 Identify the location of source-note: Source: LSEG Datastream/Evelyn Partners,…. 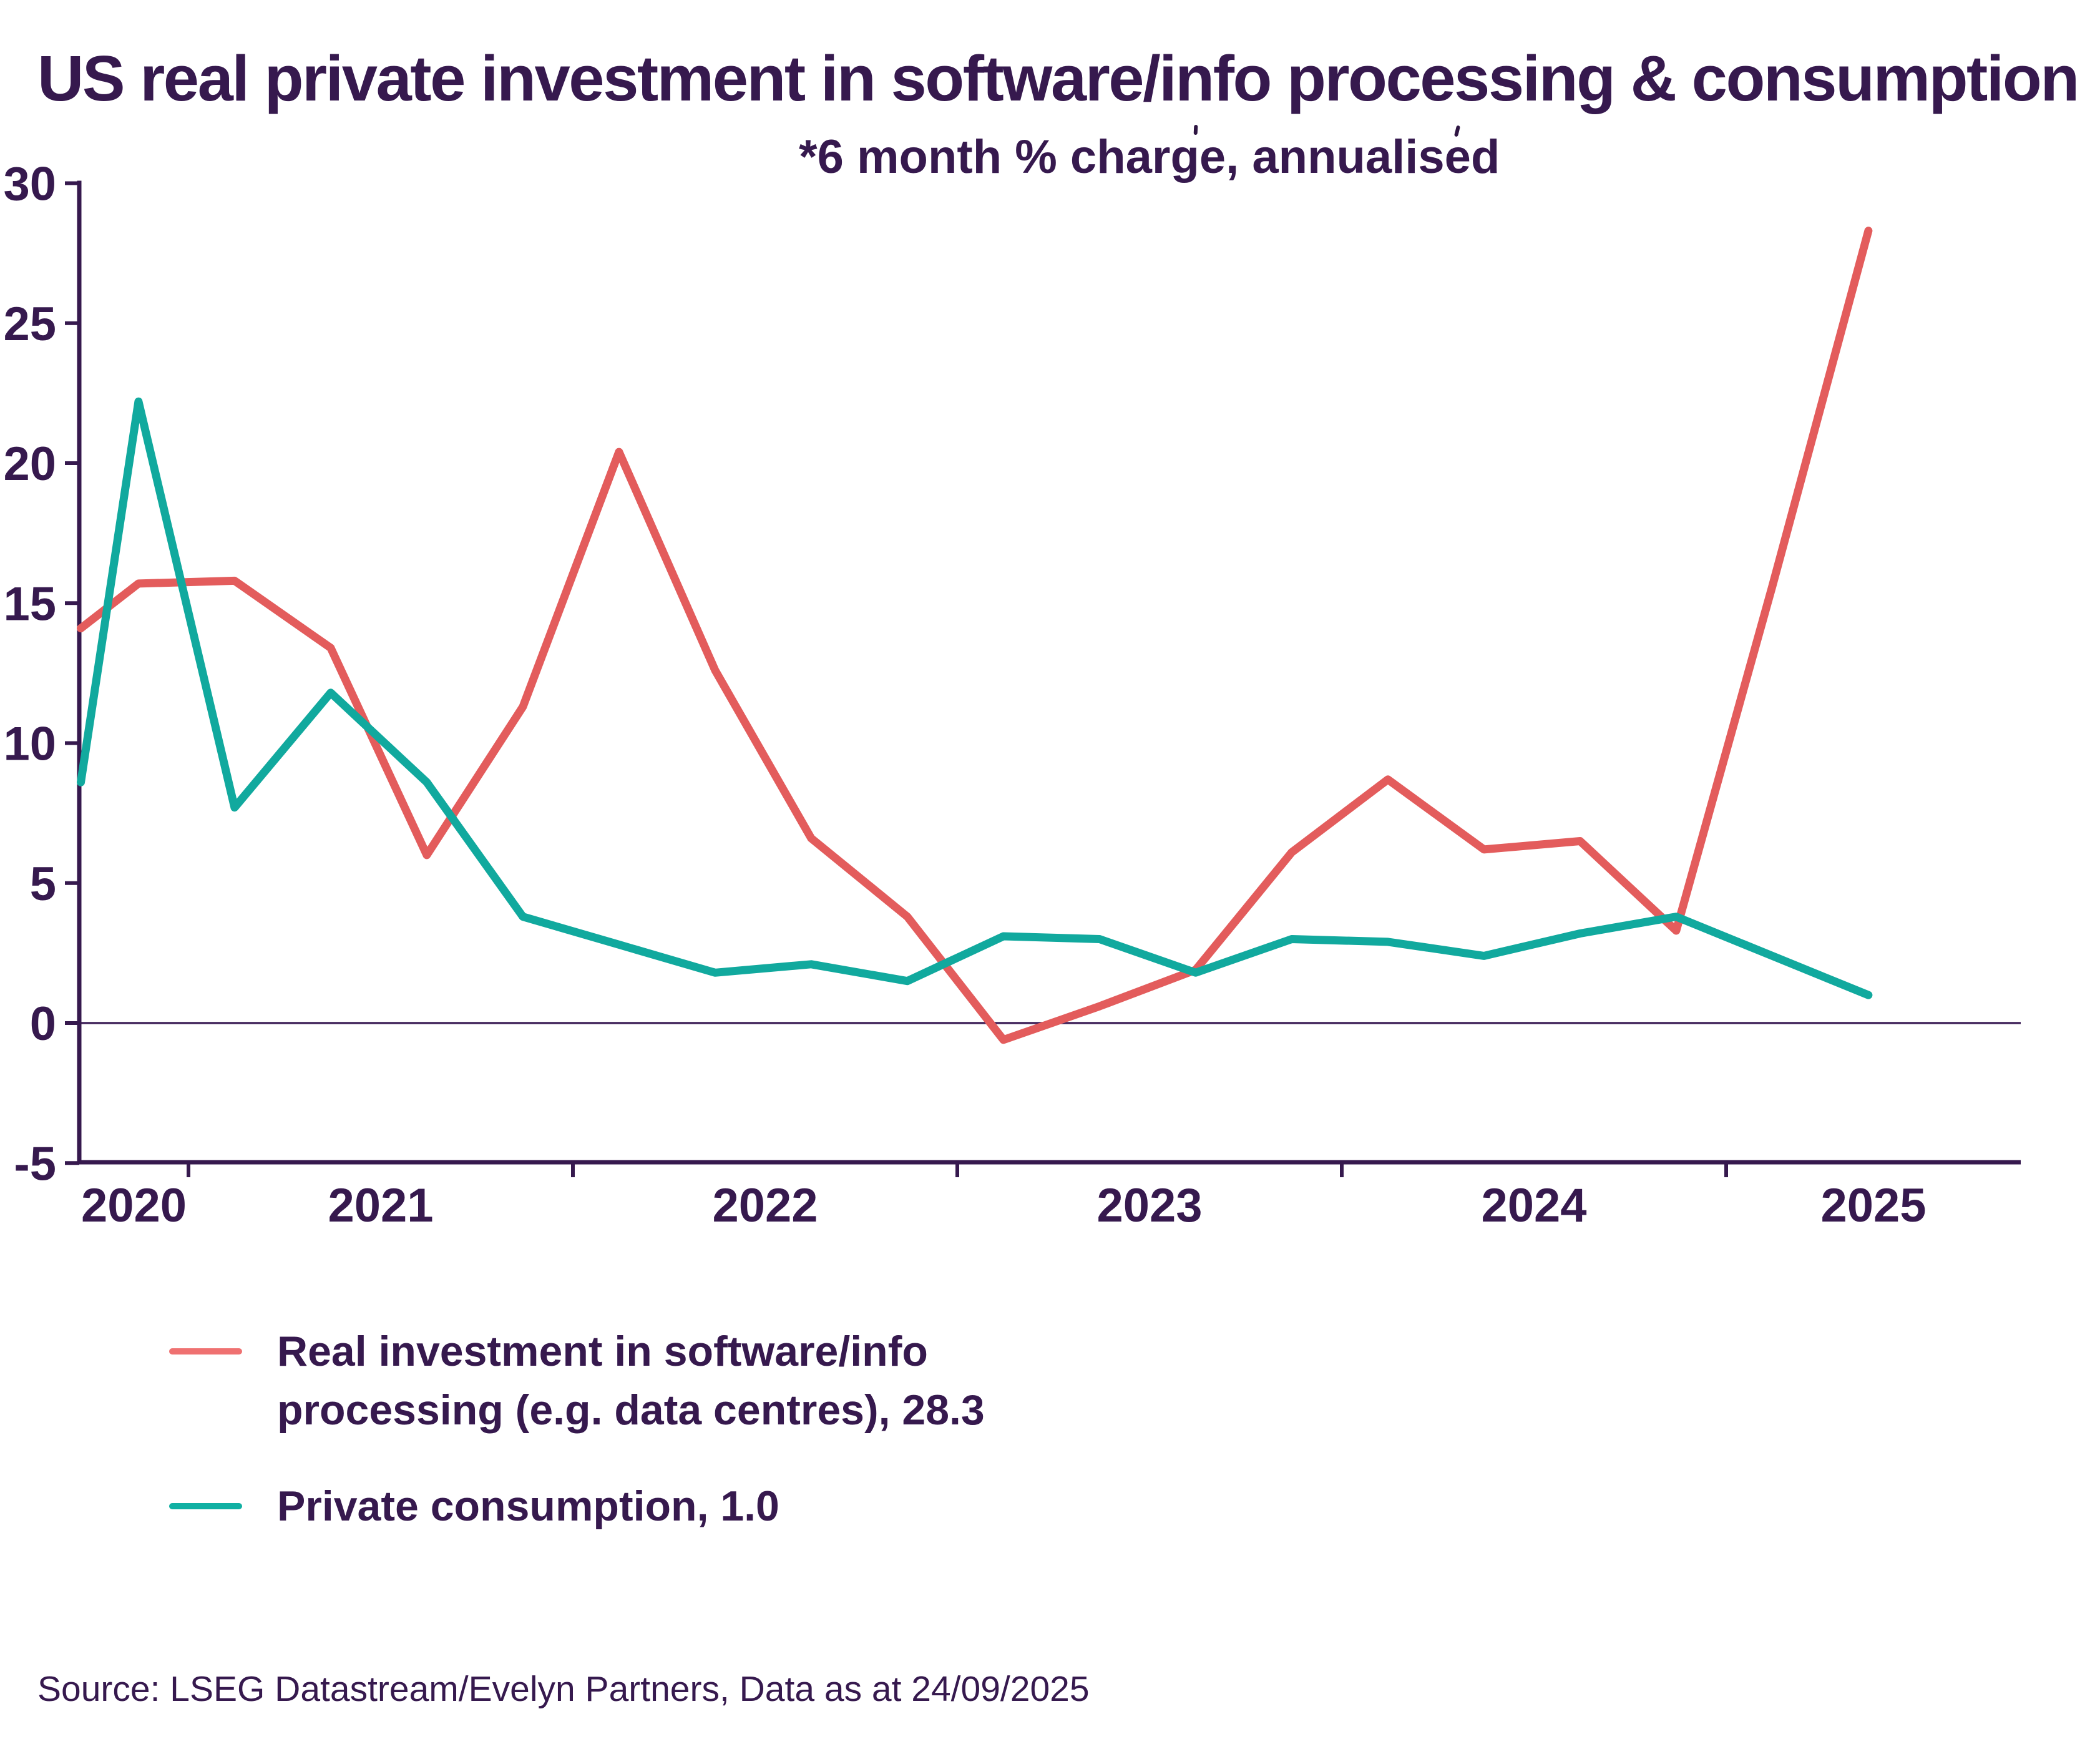
(563, 1689).